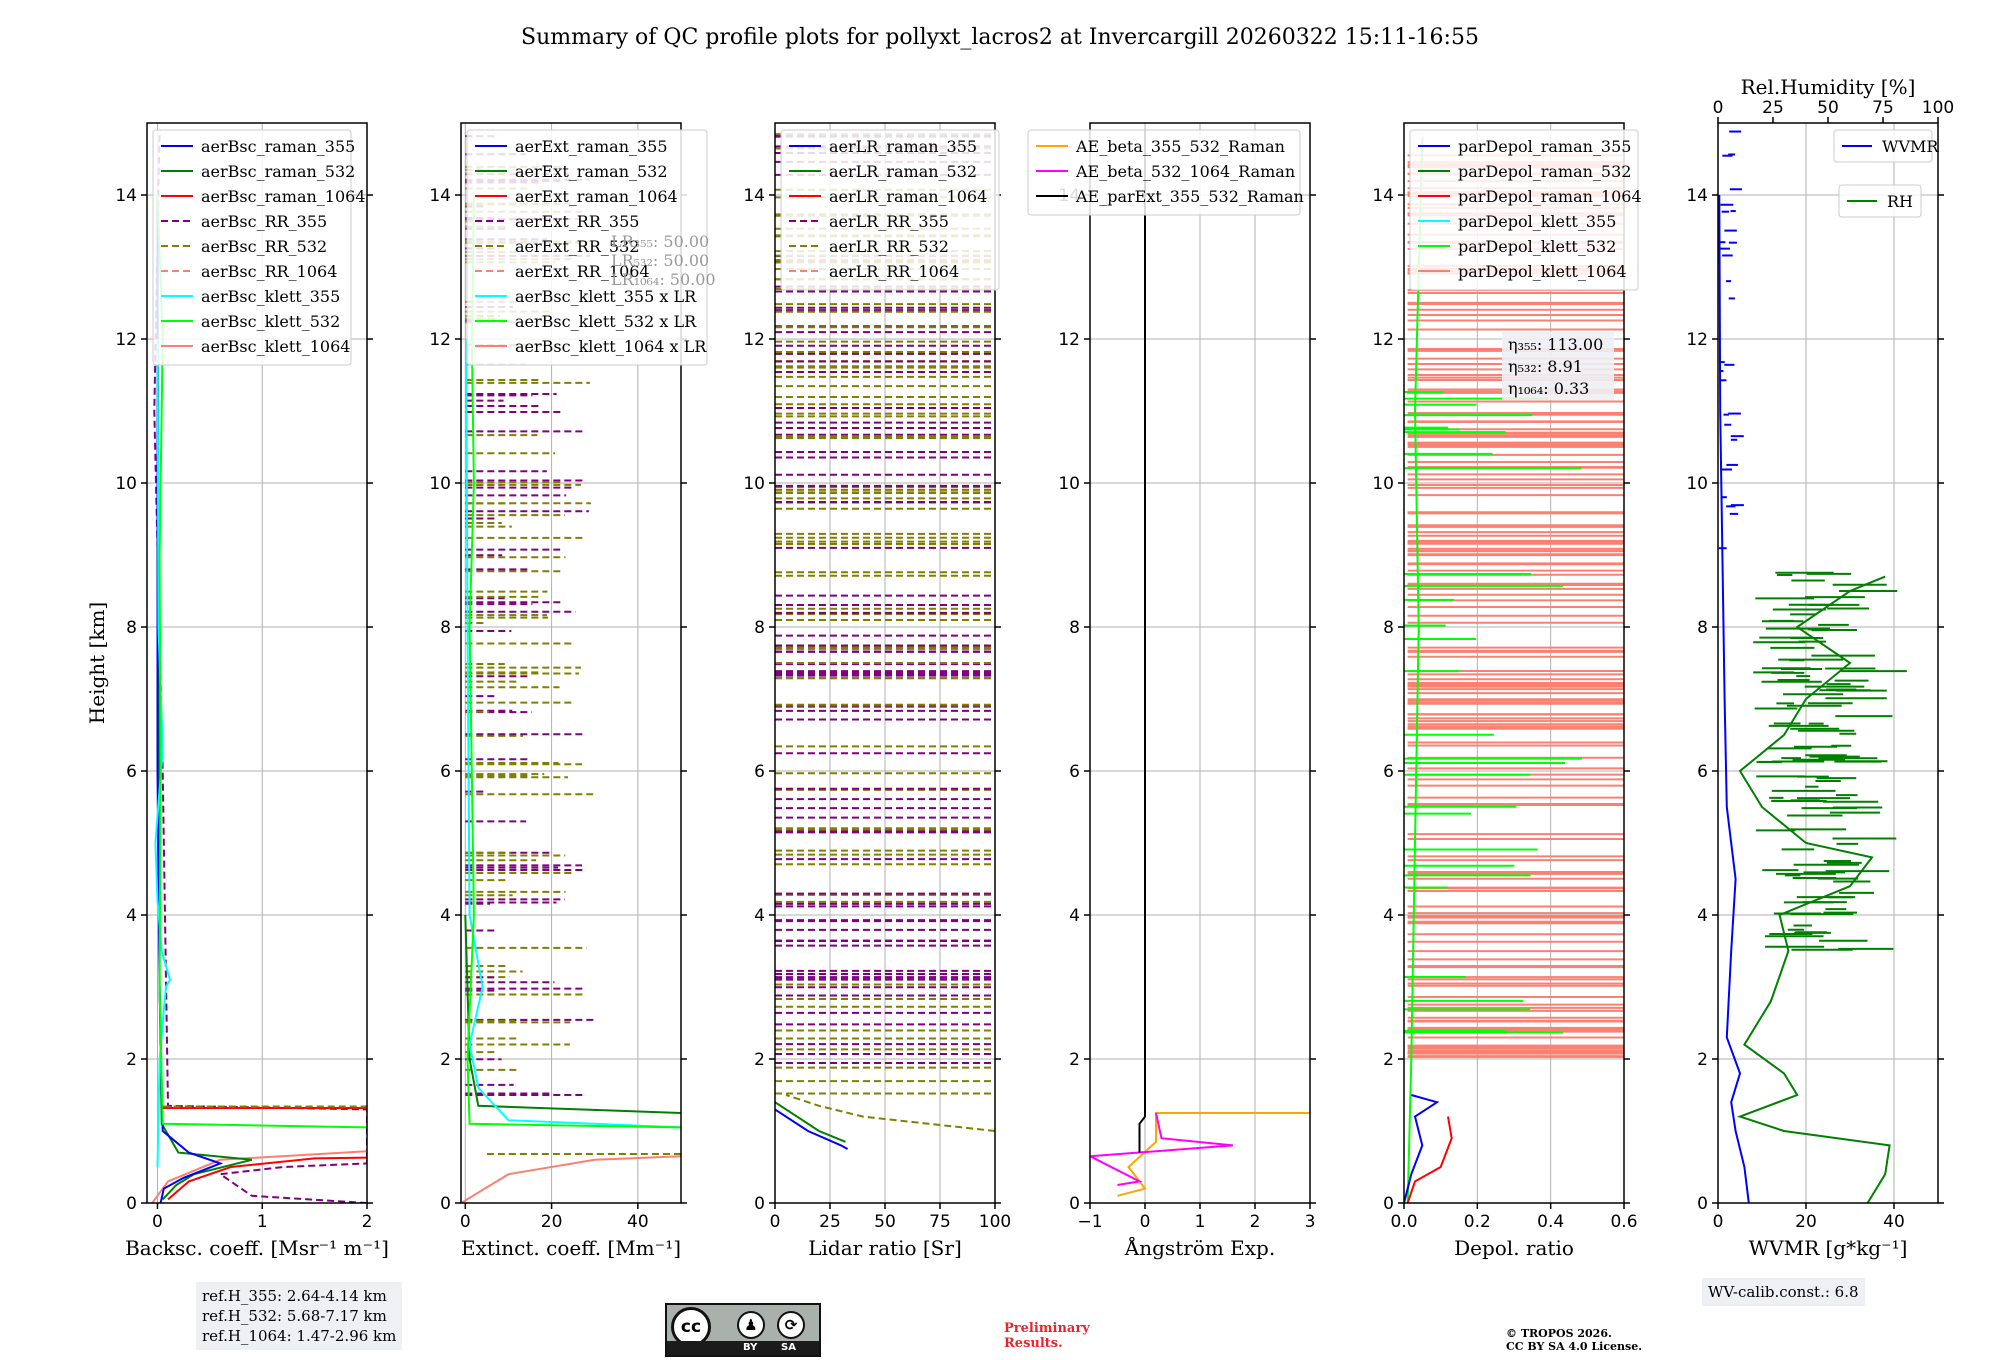 The height and width of the screenshot is (1360, 2000). I want to click on ref-height-1064: ref.H_1064: 1.47-2.96 km, so click(299, 1336).